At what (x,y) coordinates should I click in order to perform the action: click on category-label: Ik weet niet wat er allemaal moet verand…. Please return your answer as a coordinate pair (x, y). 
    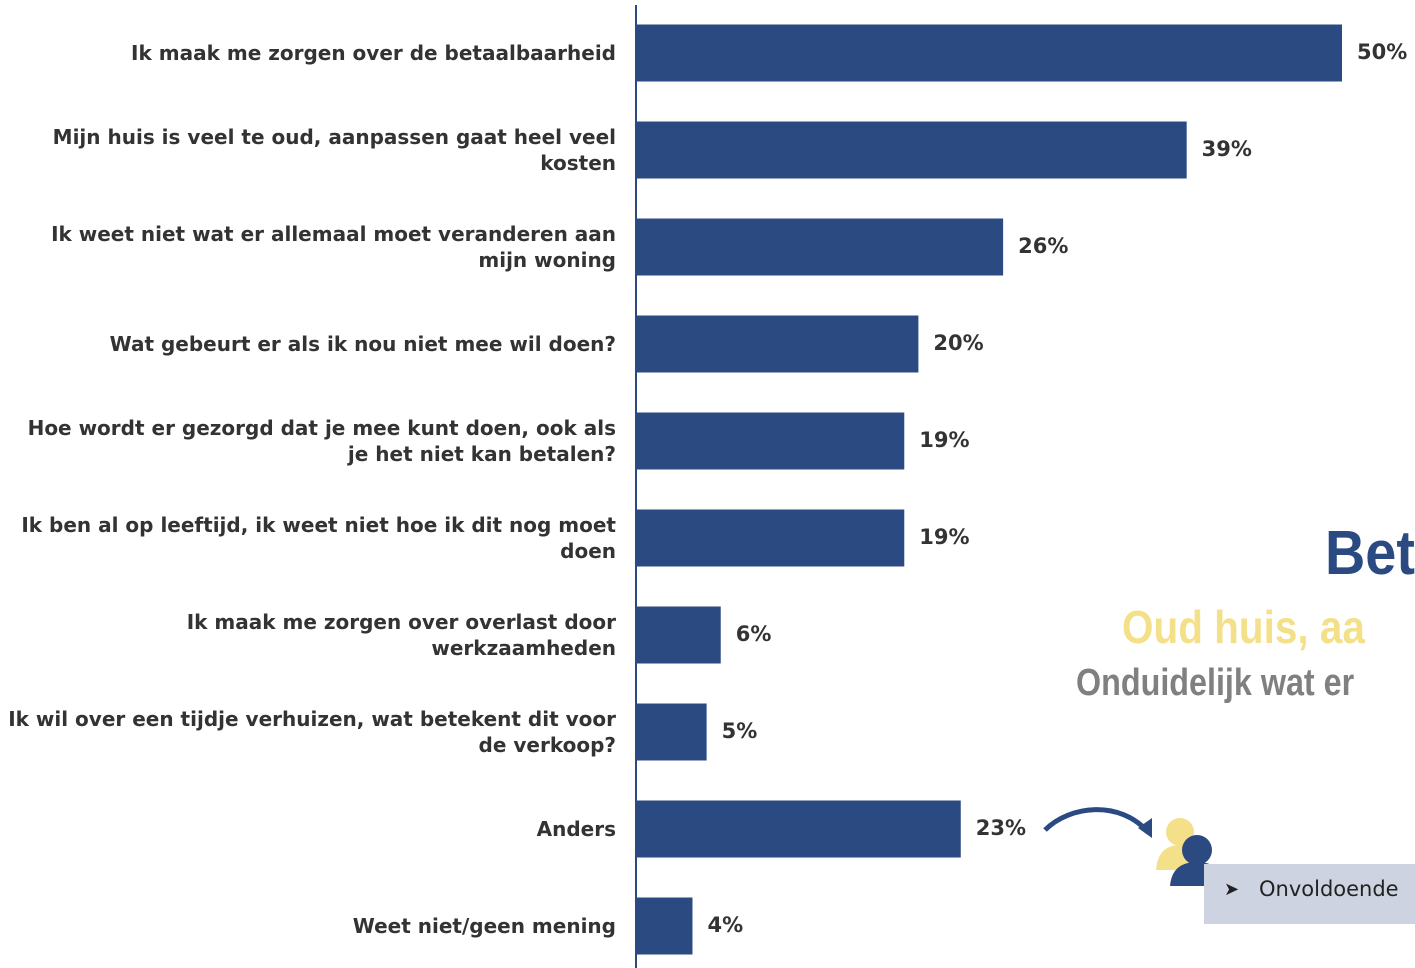
    Looking at the image, I should click on (333, 247).